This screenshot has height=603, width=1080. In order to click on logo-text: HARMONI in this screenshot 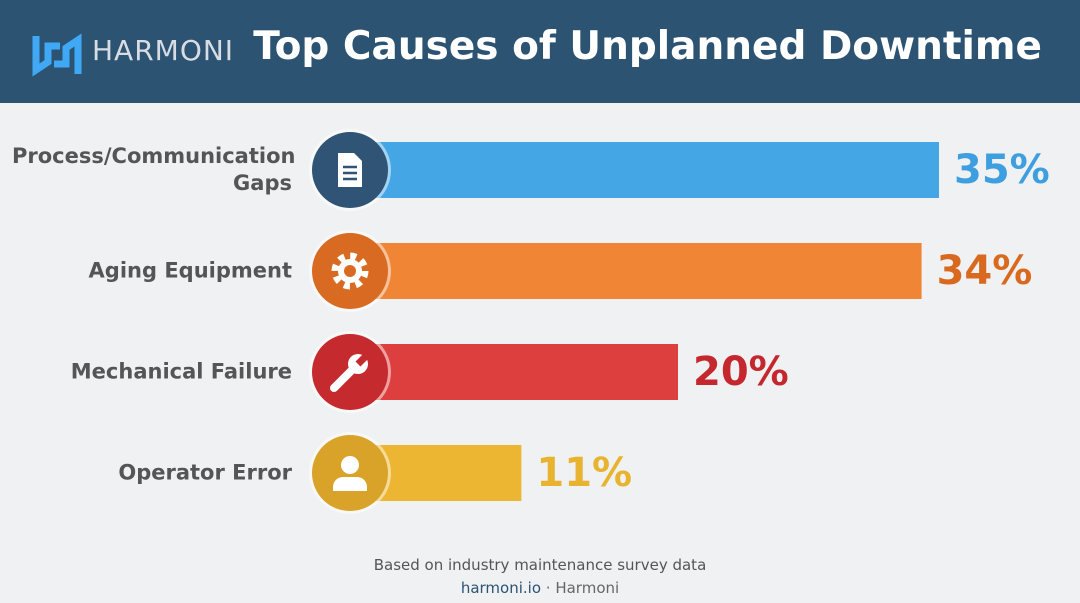, I will do `click(163, 50)`.